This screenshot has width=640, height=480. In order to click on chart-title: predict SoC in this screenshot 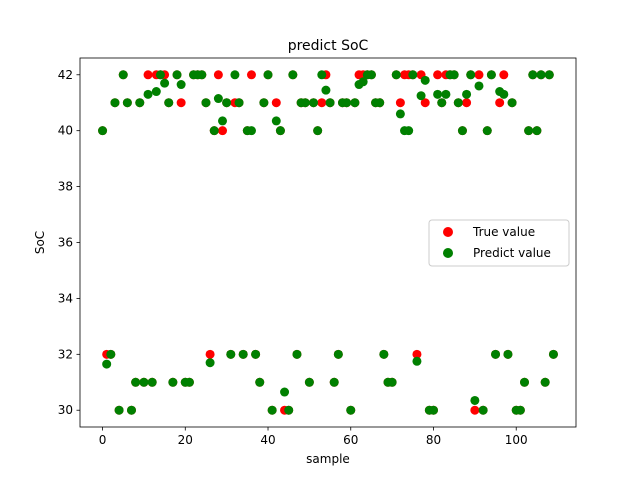, I will do `click(328, 46)`.